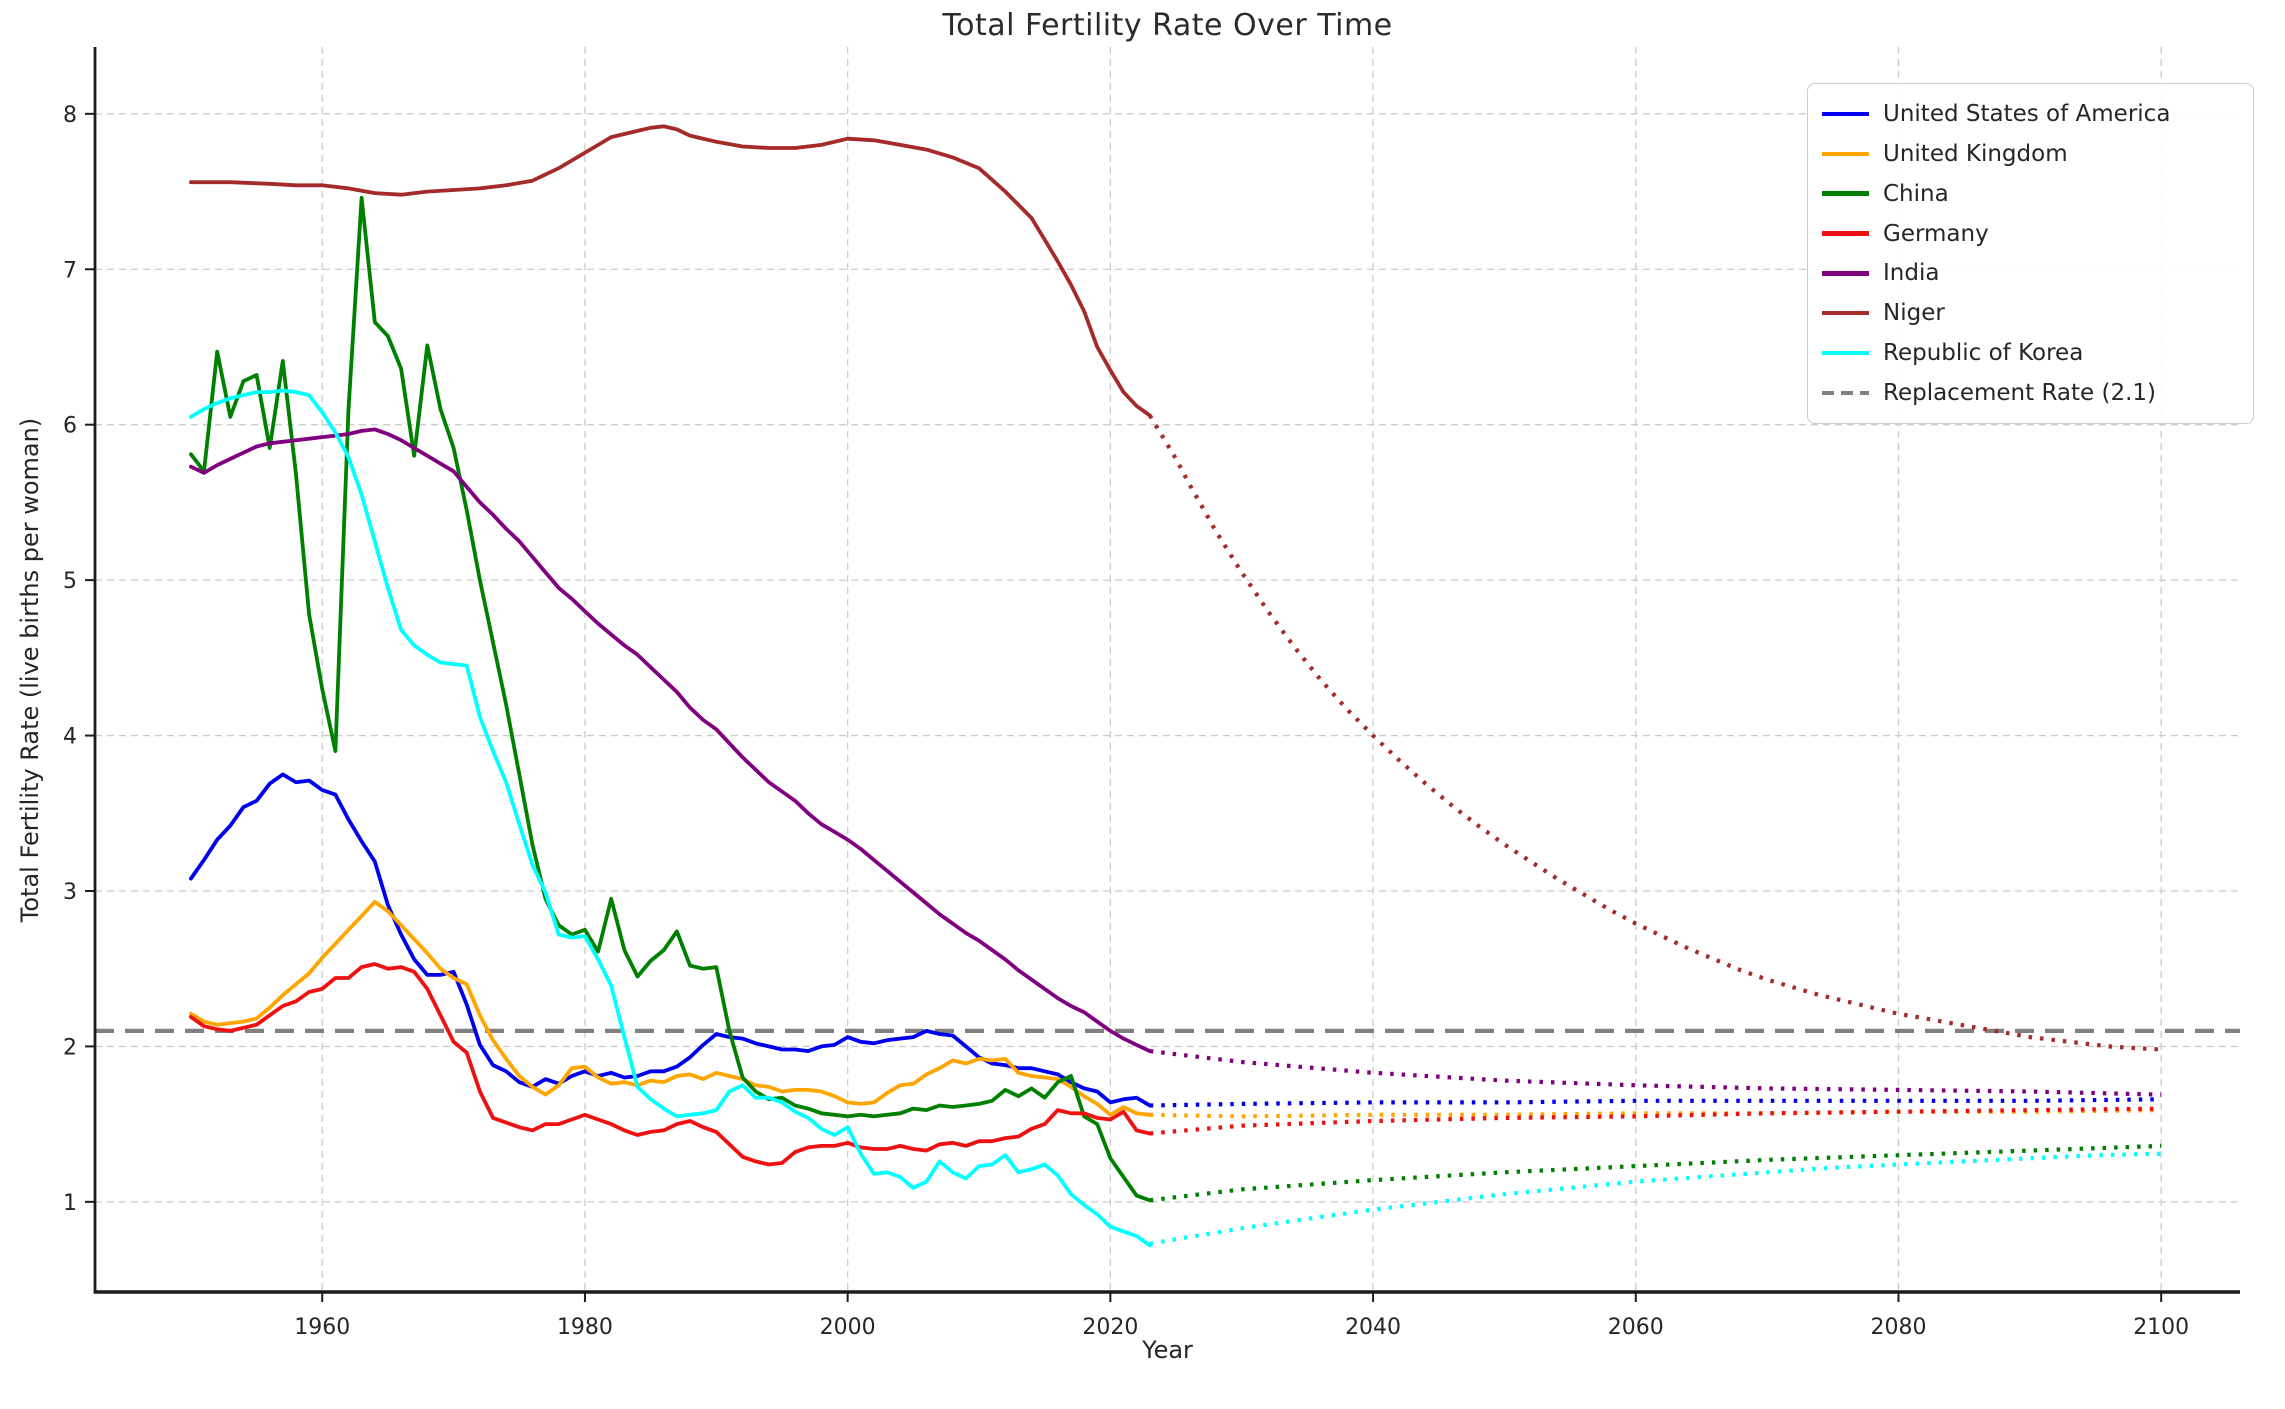  What do you see at coordinates (1167, 25) in the screenshot?
I see `chart-title: Total Fertility Rate Over Time` at bounding box center [1167, 25].